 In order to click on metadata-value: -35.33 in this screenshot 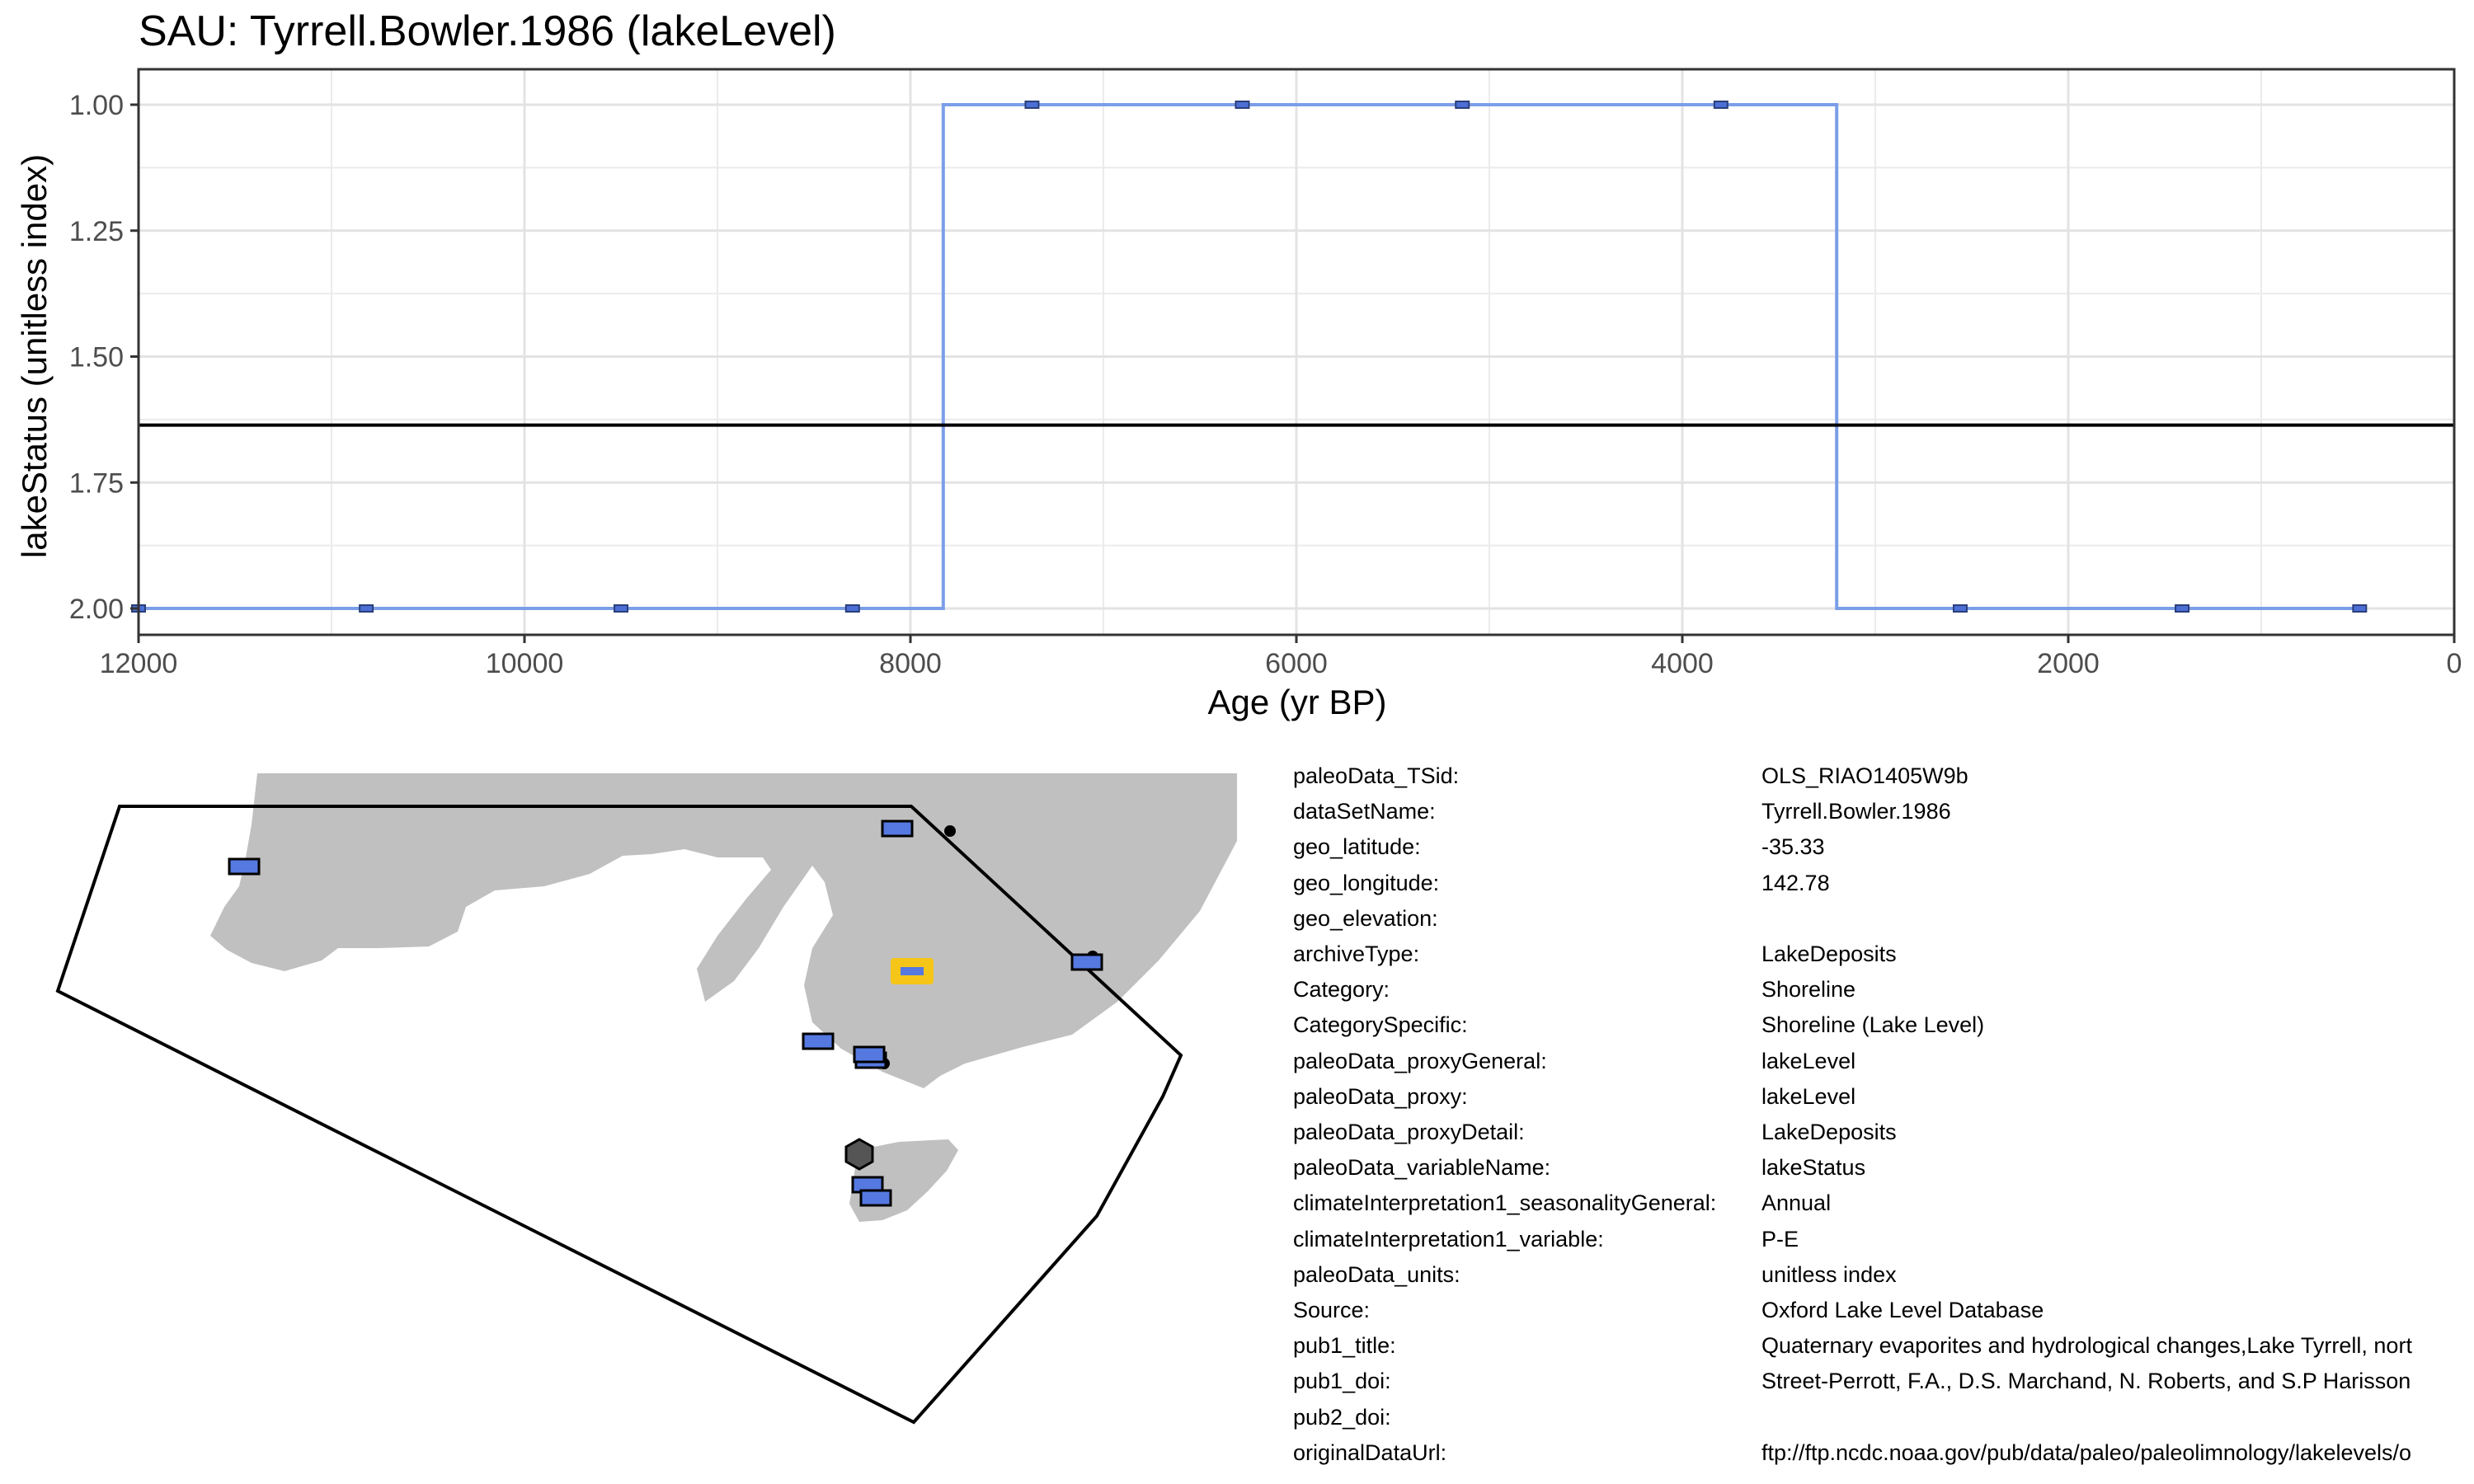, I will do `click(1793, 847)`.